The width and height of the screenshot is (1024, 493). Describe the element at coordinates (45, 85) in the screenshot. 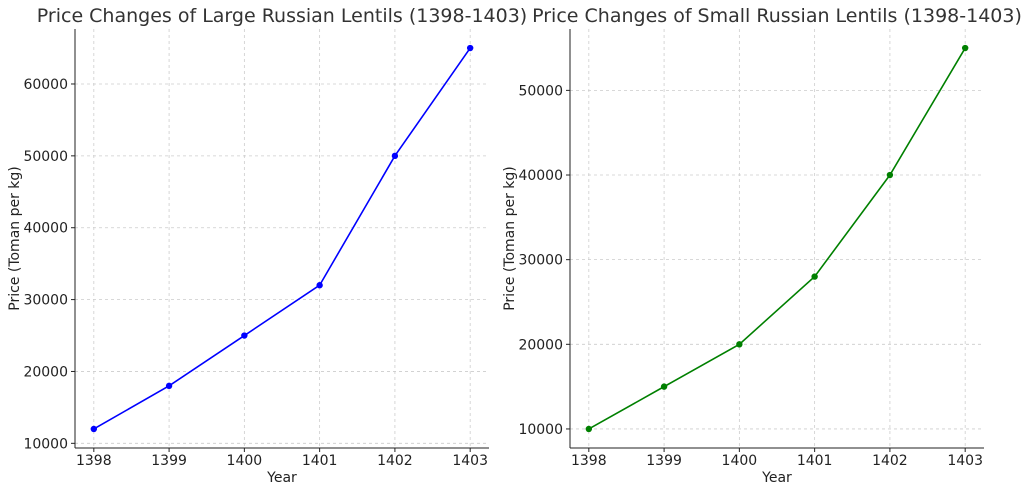

I see `y-tick-label: 60000` at that location.